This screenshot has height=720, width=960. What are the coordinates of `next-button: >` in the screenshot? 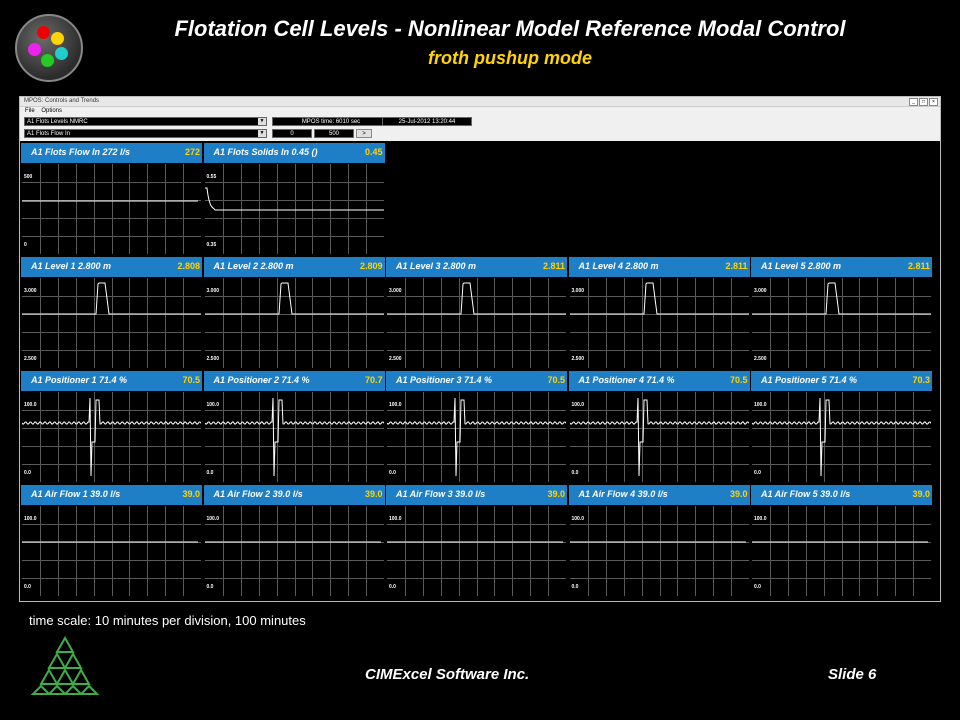 It's located at (364, 133).